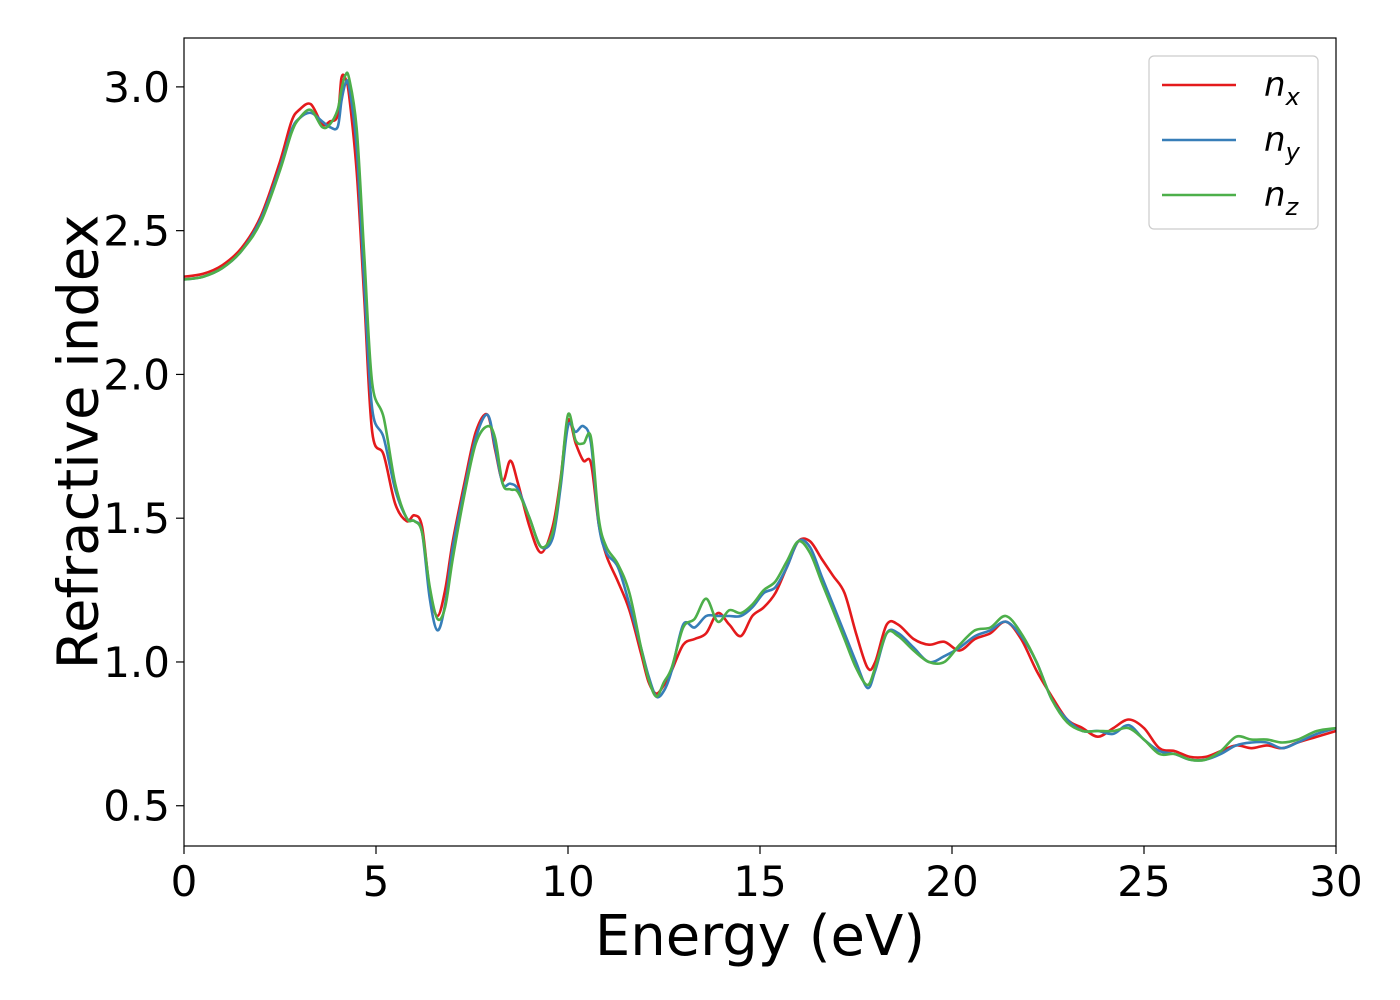 Image resolution: width=1400 pixels, height=1000 pixels. Describe the element at coordinates (1143, 881) in the screenshot. I see `x-tick-label: 25` at that location.